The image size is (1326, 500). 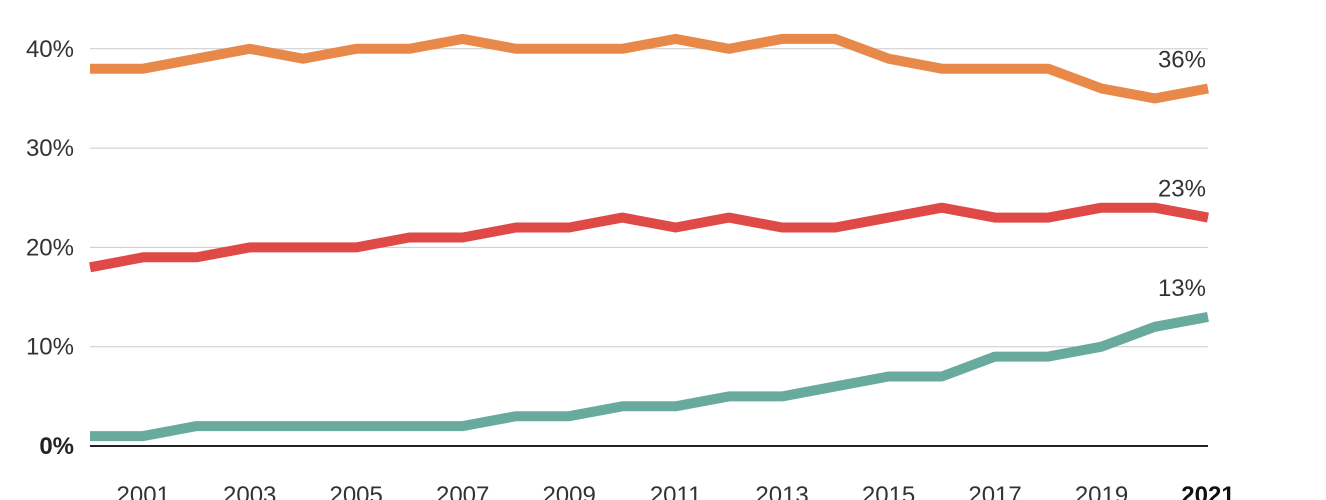 What do you see at coordinates (355, 491) in the screenshot?
I see `x-tick-label: 2005` at bounding box center [355, 491].